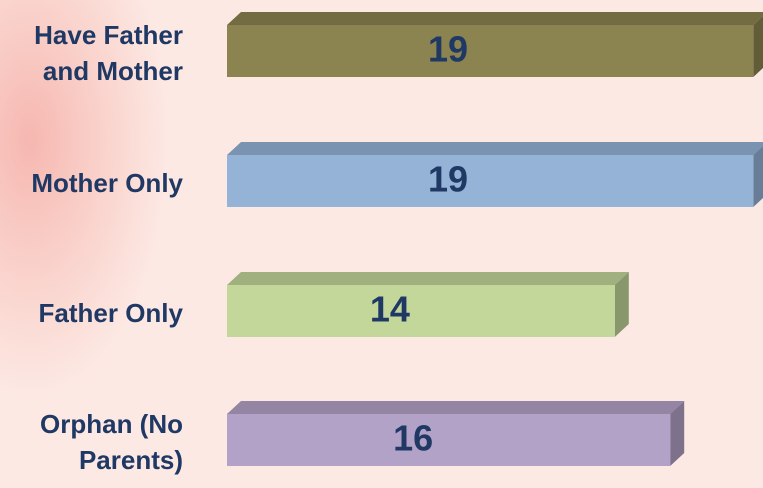  What do you see at coordinates (390, 309) in the screenshot?
I see `data-label: 14` at bounding box center [390, 309].